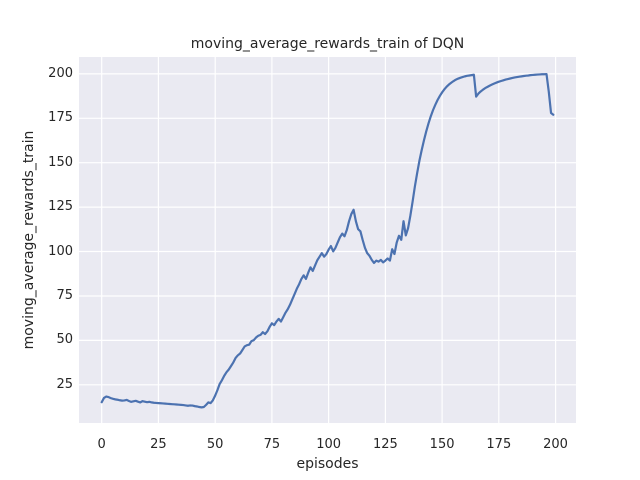  Describe the element at coordinates (555, 444) in the screenshot. I see `x-tick-label: 200` at that location.